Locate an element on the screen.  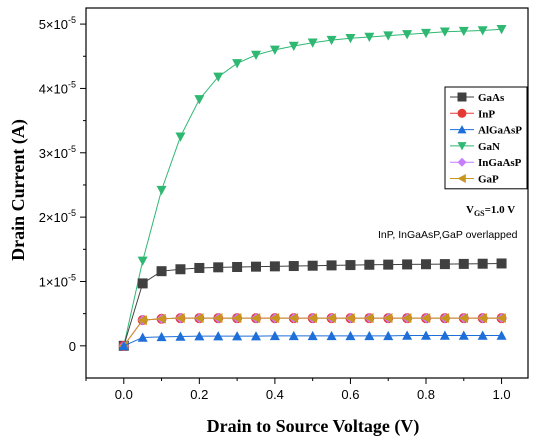
legend-item-gan: GaN is located at coordinates (475, 147).